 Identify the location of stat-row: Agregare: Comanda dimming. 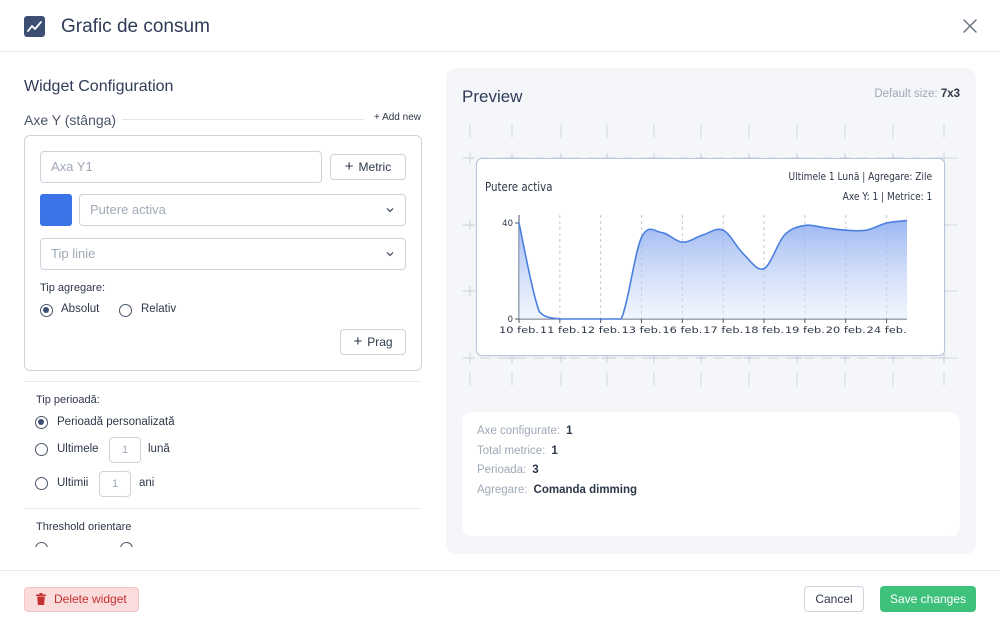
(557, 490).